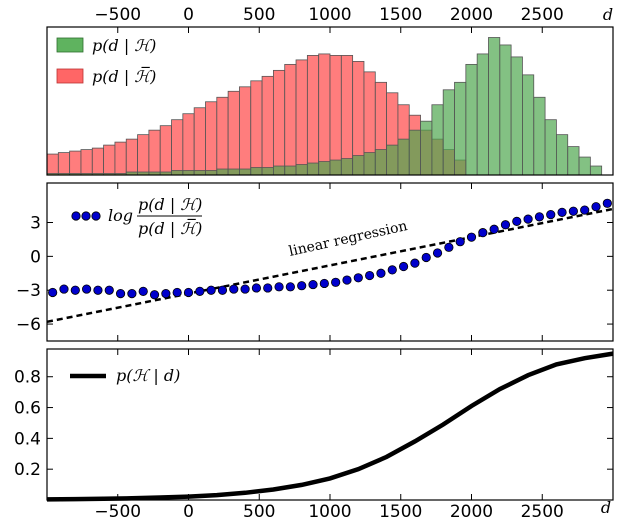 The height and width of the screenshot is (527, 627). What do you see at coordinates (471, 512) in the screenshot?
I see `bottom-x-tick-label: 2000` at bounding box center [471, 512].